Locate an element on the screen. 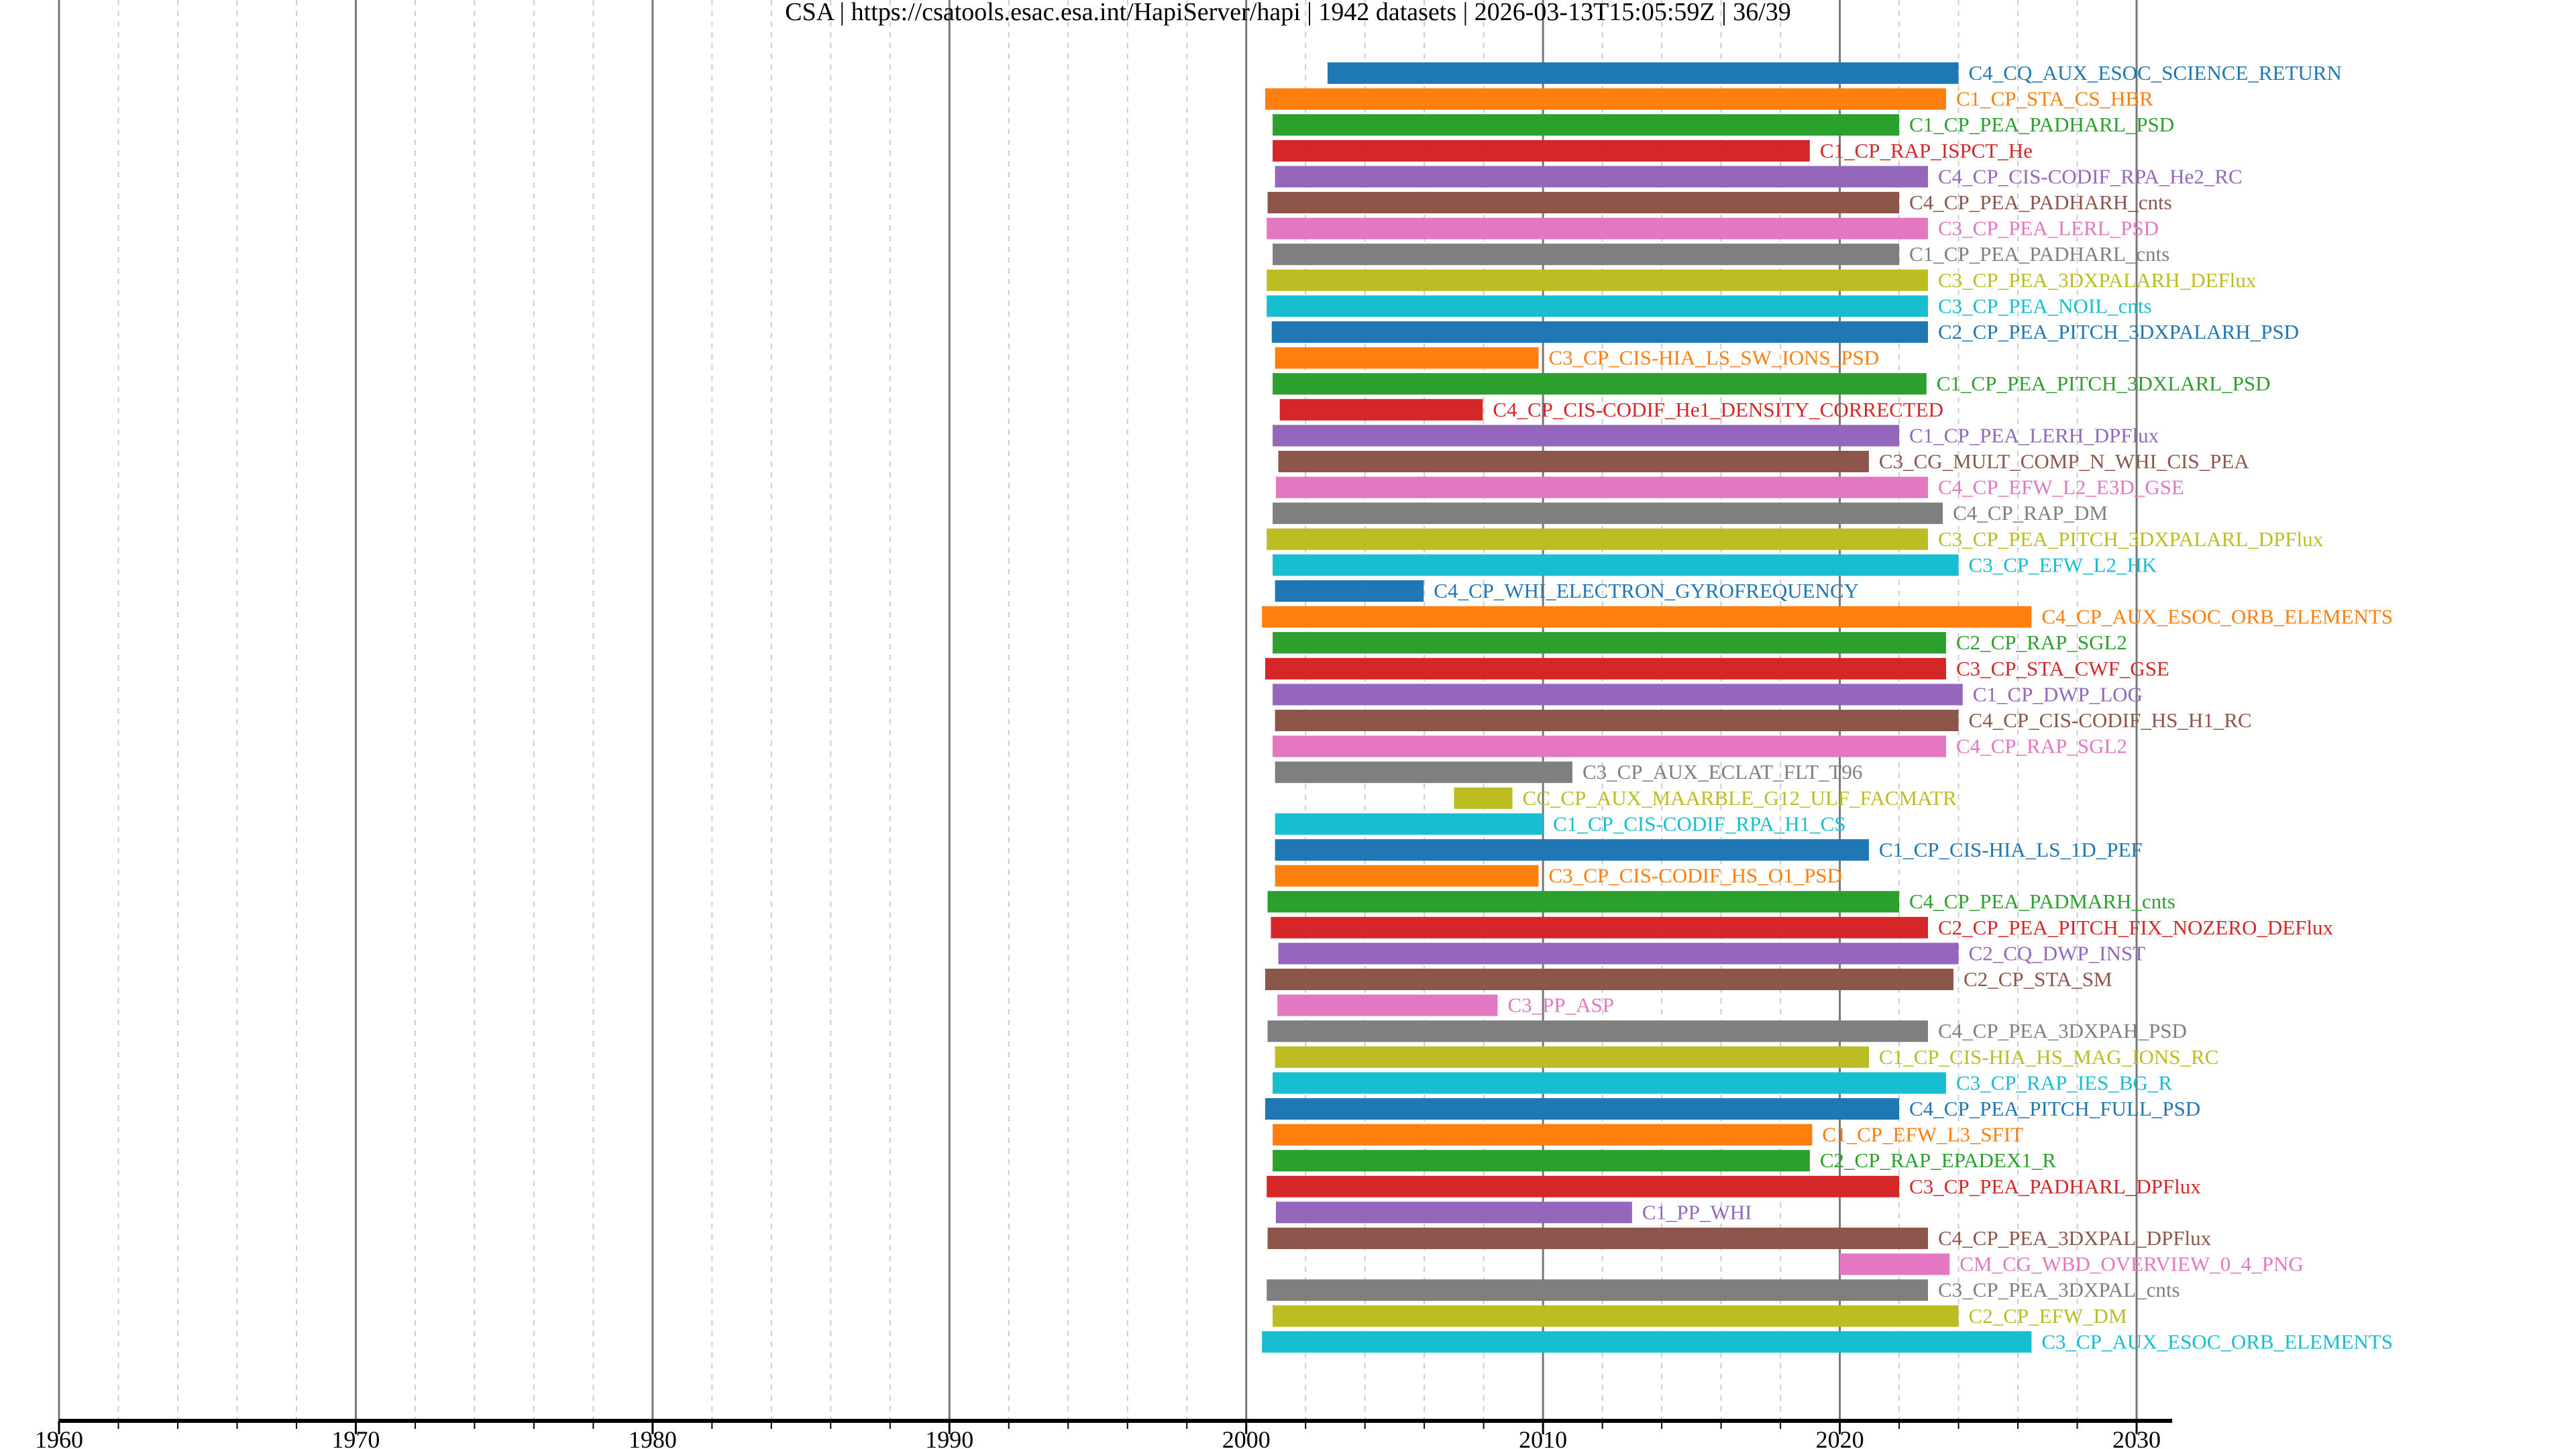 Image resolution: width=2576 pixels, height=1449 pixels. x-tick-label: 1980 is located at coordinates (653, 1437).